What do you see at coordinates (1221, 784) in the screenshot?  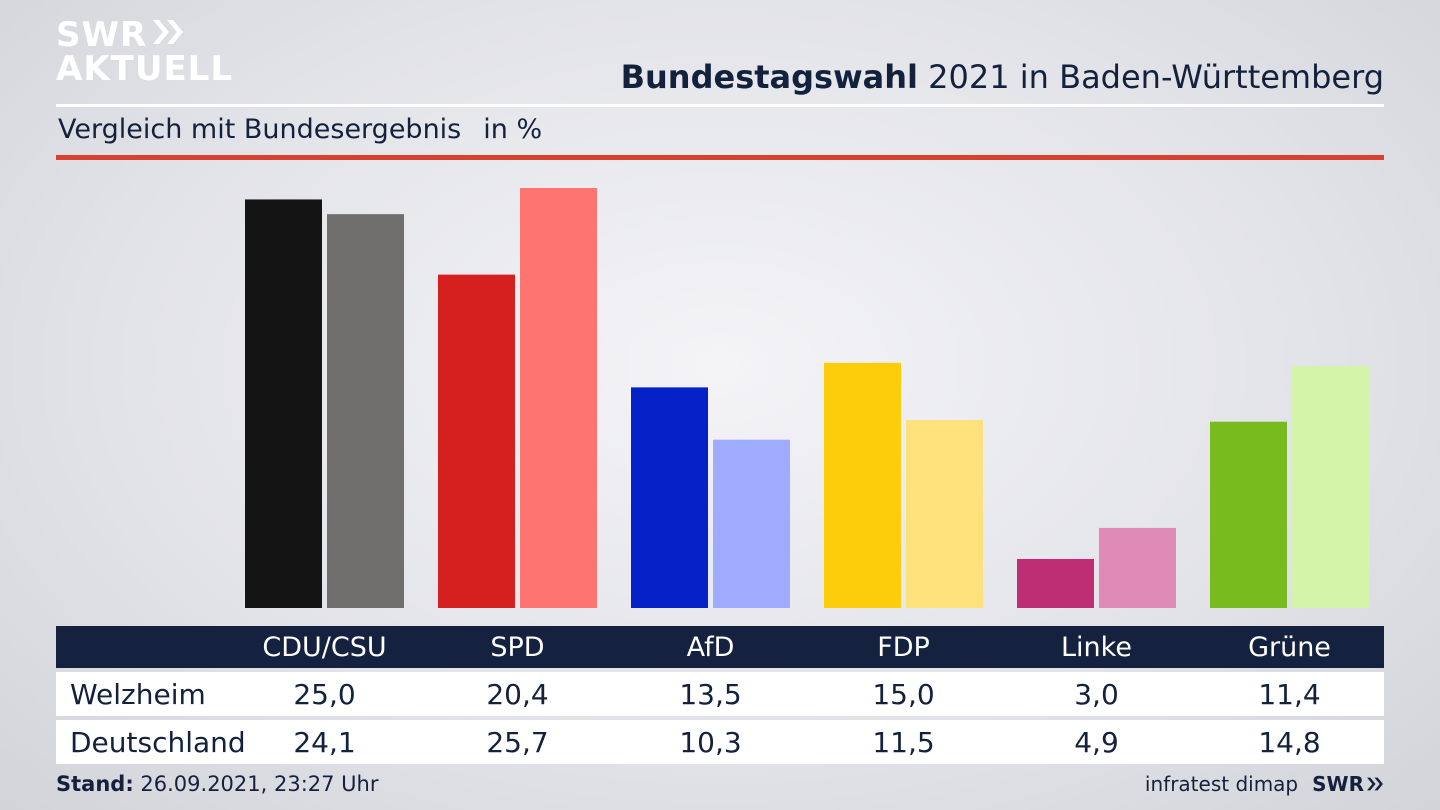 I see `source-text: infratest dimap` at bounding box center [1221, 784].